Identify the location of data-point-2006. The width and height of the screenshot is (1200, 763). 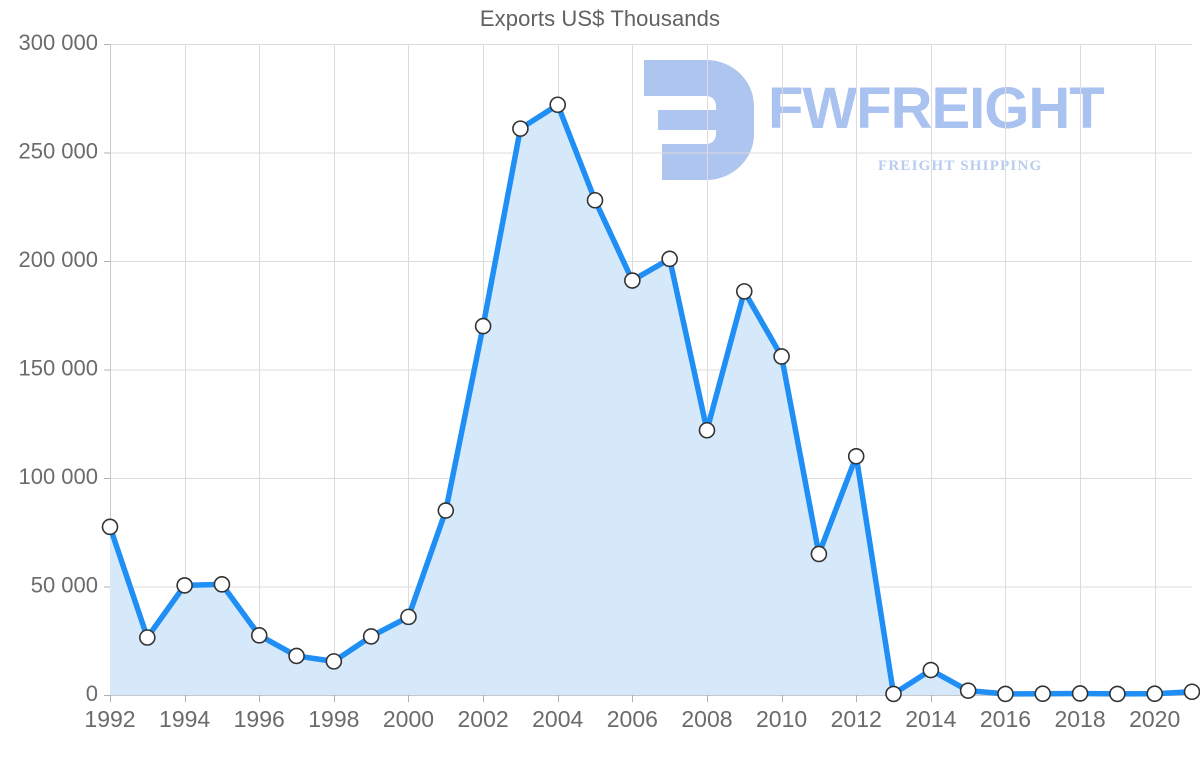
(632, 280).